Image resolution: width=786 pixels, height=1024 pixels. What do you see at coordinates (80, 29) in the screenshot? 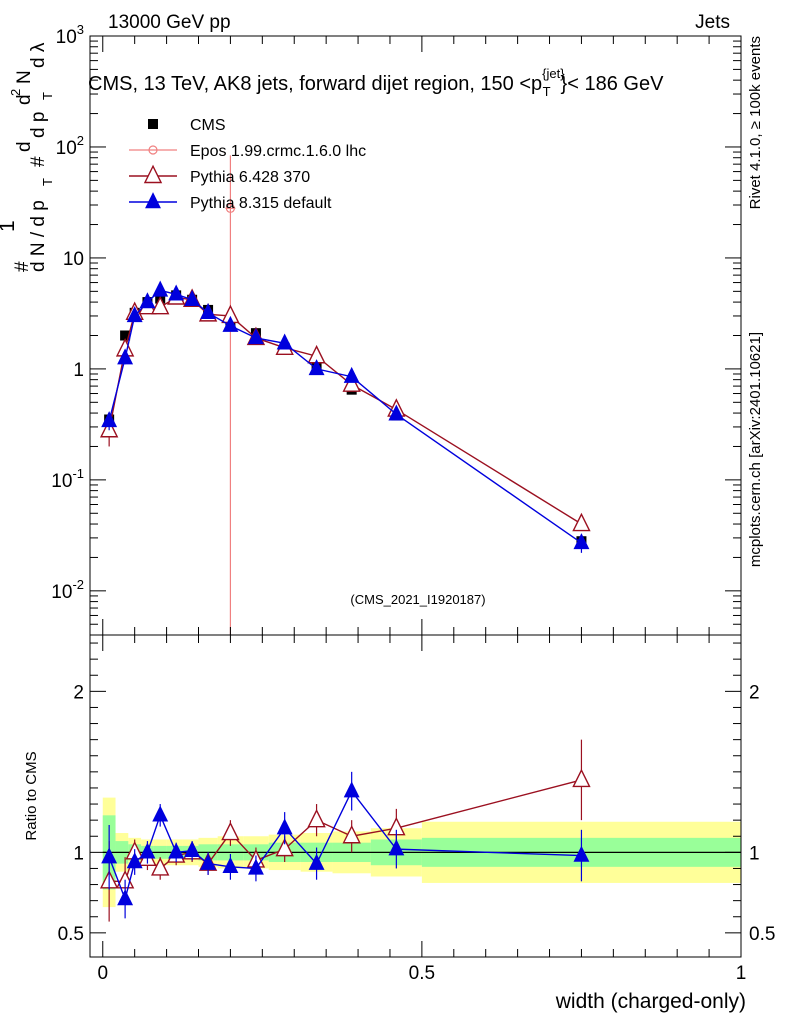
I see `tick-label-exponent: 3` at bounding box center [80, 29].